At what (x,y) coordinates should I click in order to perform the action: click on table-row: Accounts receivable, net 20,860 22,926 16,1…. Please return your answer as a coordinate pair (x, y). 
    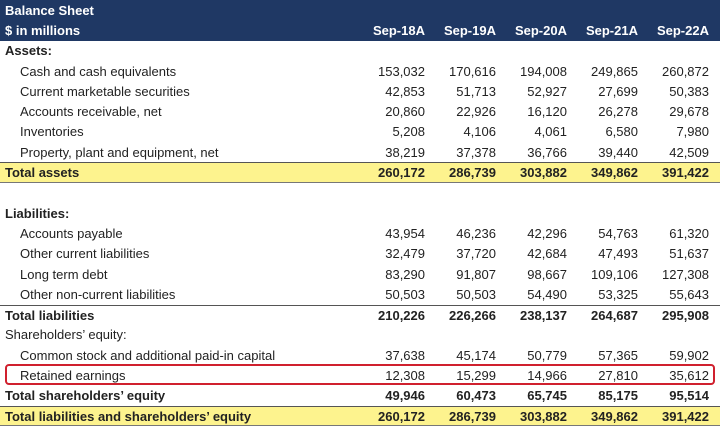
    Looking at the image, I should click on (360, 112).